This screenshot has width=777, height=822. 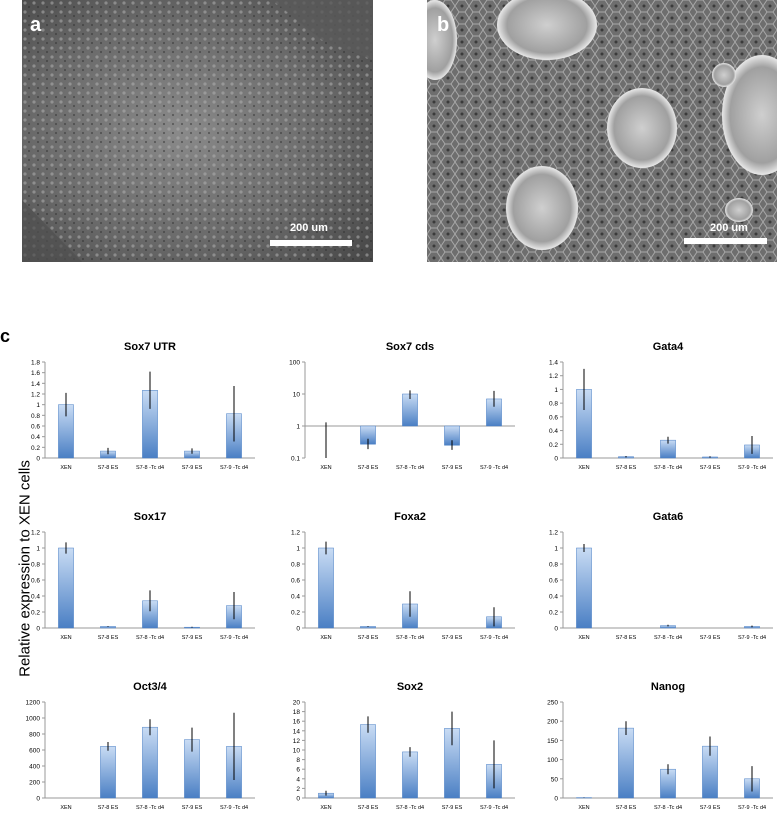 I want to click on y-tick-label: 18, so click(x=297, y=712).